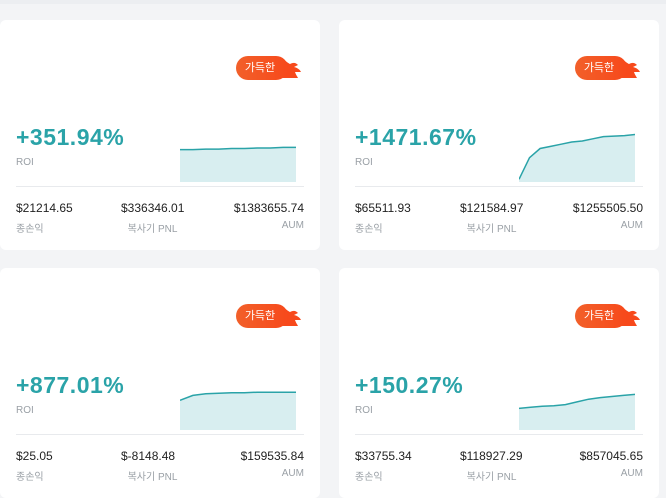  Describe the element at coordinates (153, 208) in the screenshot. I see `copier-pnl-value: $336346.01` at that location.